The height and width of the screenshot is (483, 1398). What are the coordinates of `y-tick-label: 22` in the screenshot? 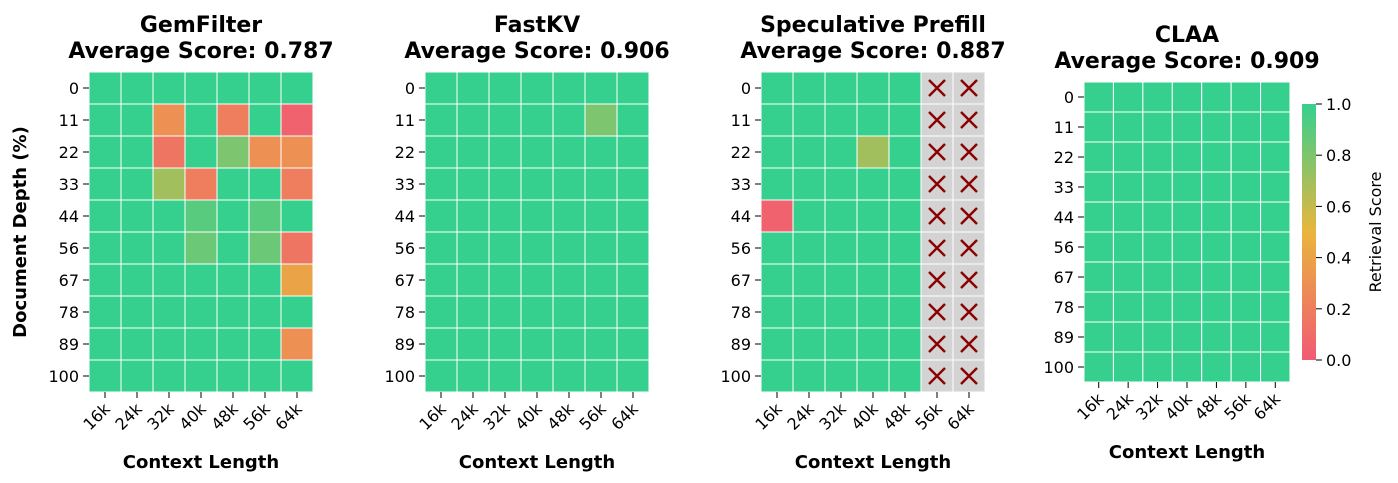 It's located at (69, 152).